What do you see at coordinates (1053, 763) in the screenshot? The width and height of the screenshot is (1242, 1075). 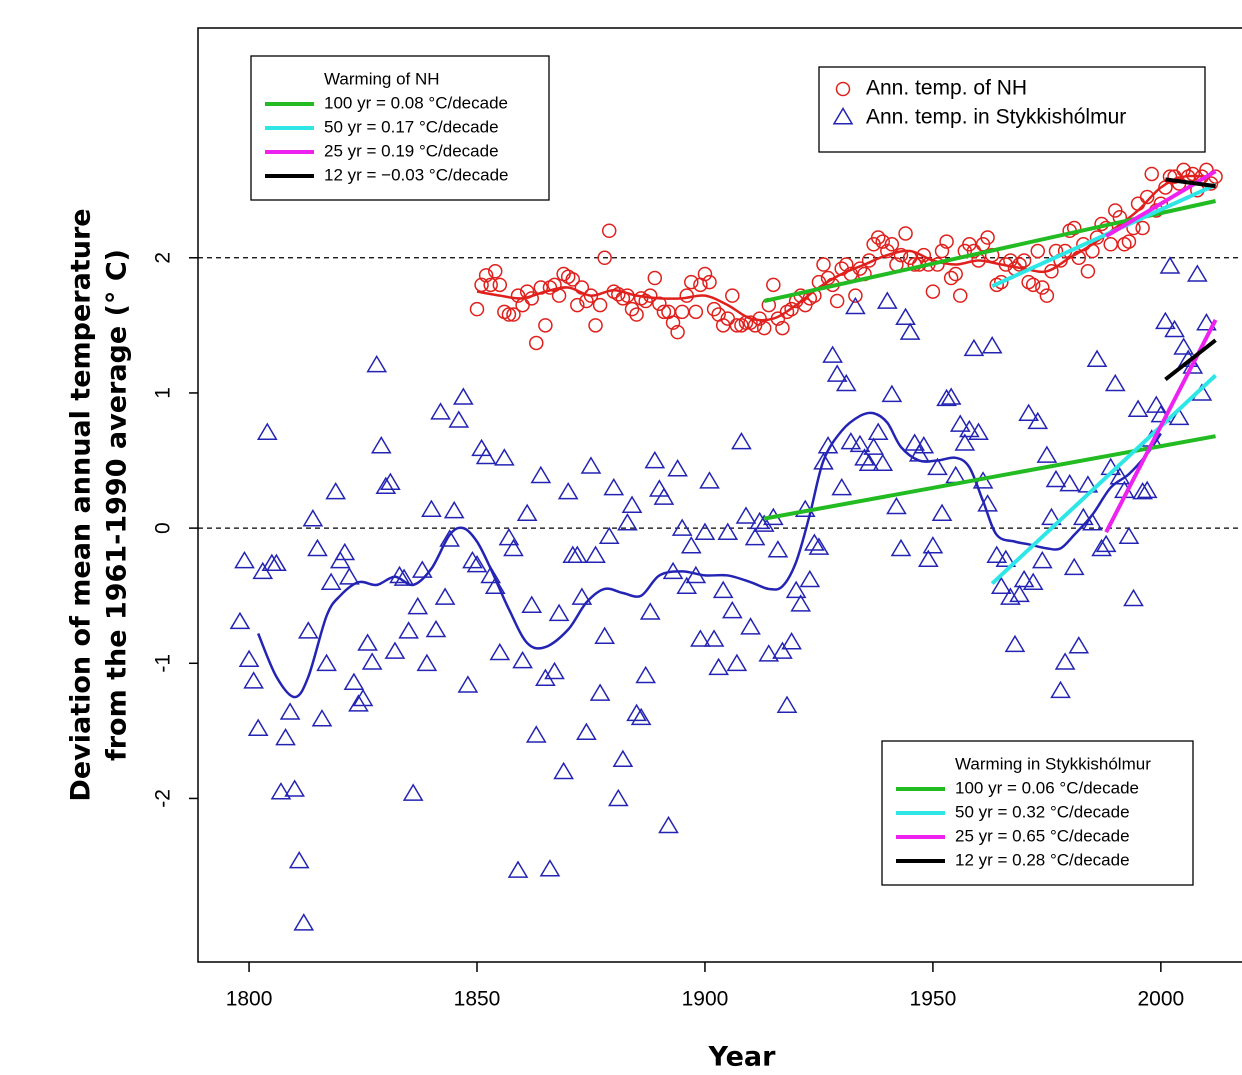 I see `legend-title: Warming in Stykkishólmur` at bounding box center [1053, 763].